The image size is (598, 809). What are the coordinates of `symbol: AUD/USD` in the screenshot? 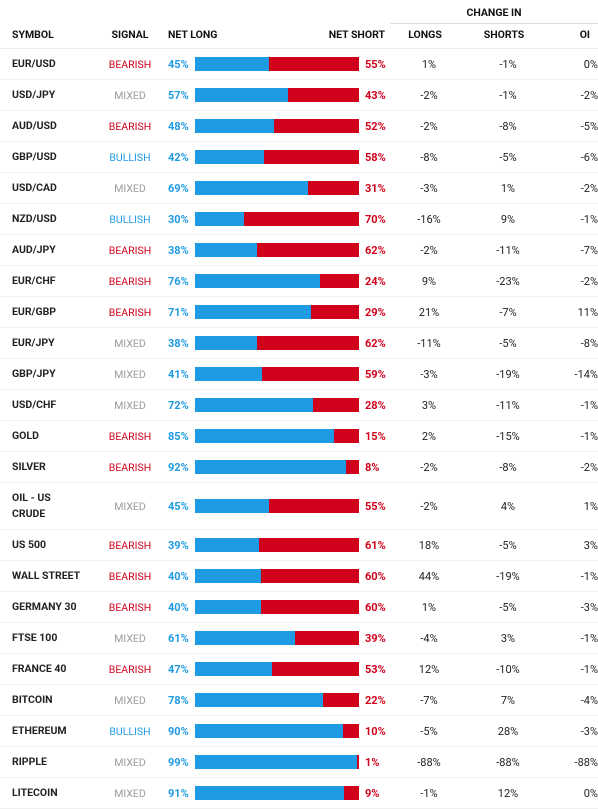 It's located at (34, 125).